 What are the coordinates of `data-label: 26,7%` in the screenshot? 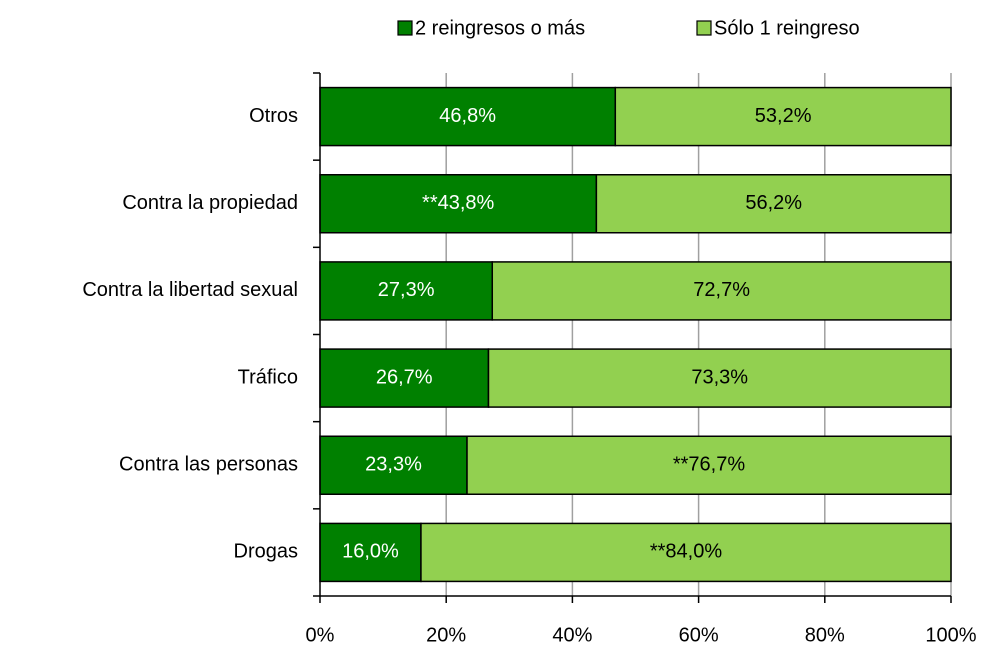 It's located at (404, 377).